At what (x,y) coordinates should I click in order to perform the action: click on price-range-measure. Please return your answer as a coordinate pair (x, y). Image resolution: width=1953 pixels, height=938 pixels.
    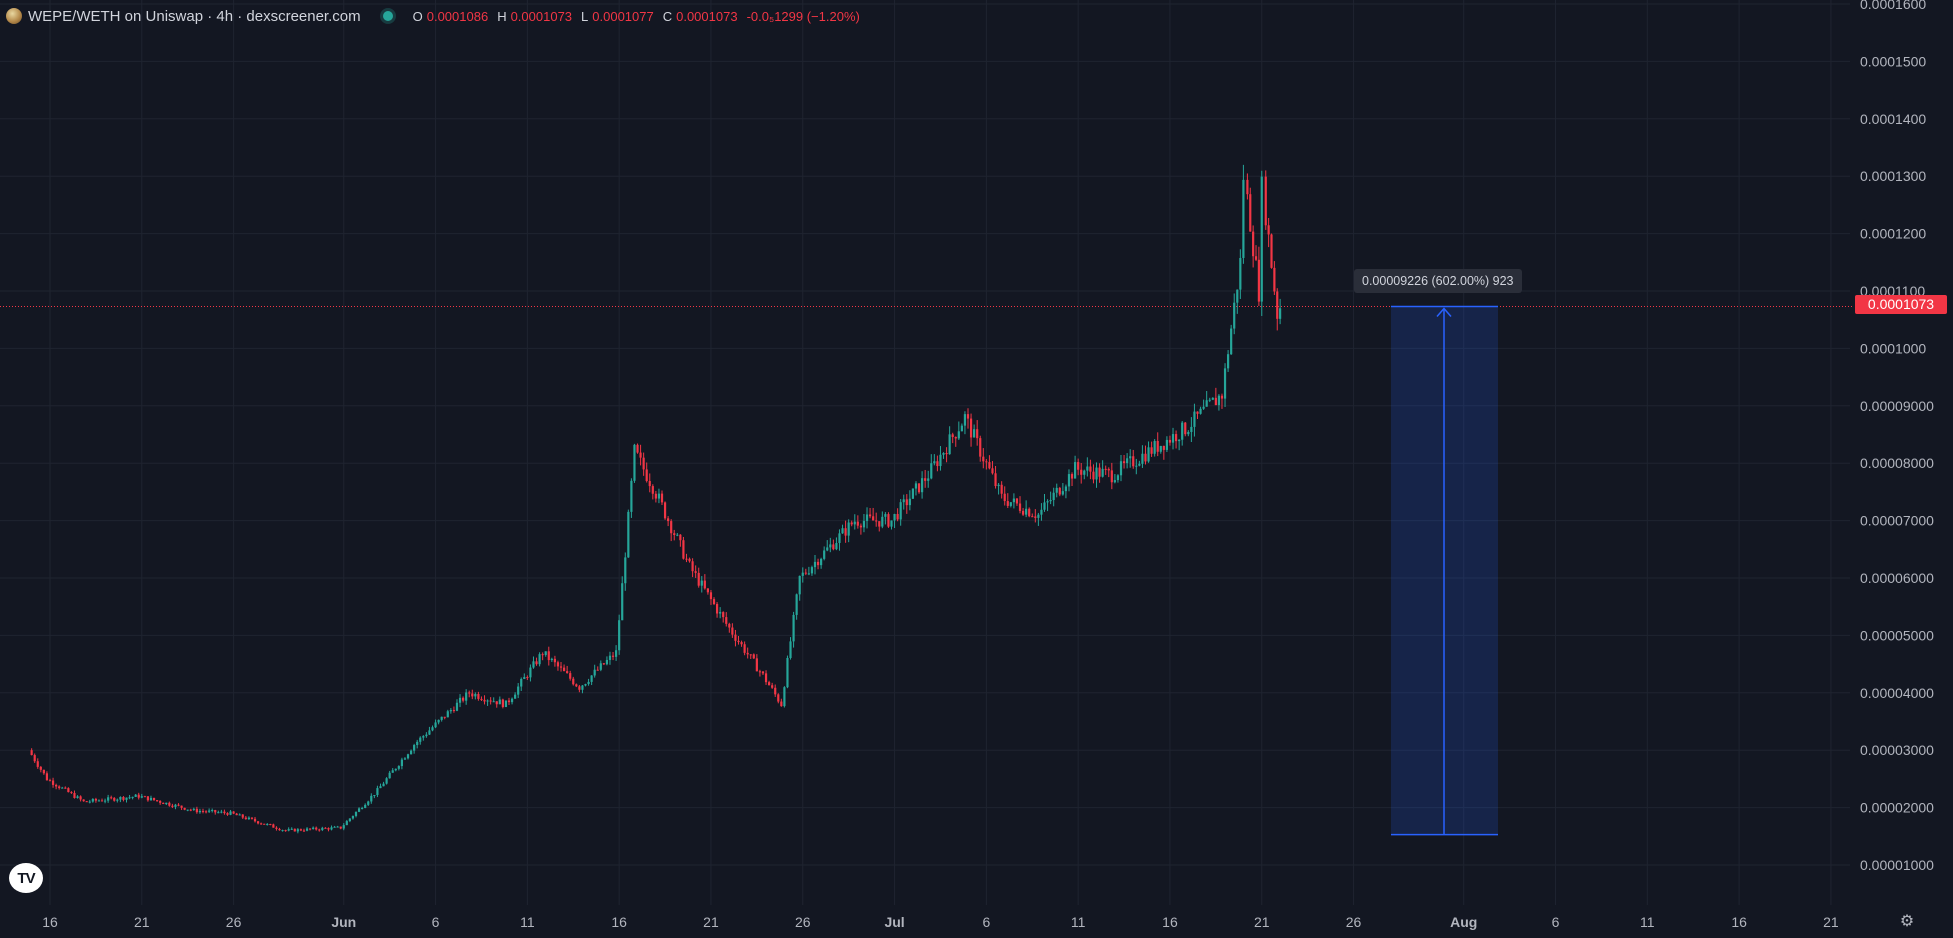
    Looking at the image, I should click on (1444, 570).